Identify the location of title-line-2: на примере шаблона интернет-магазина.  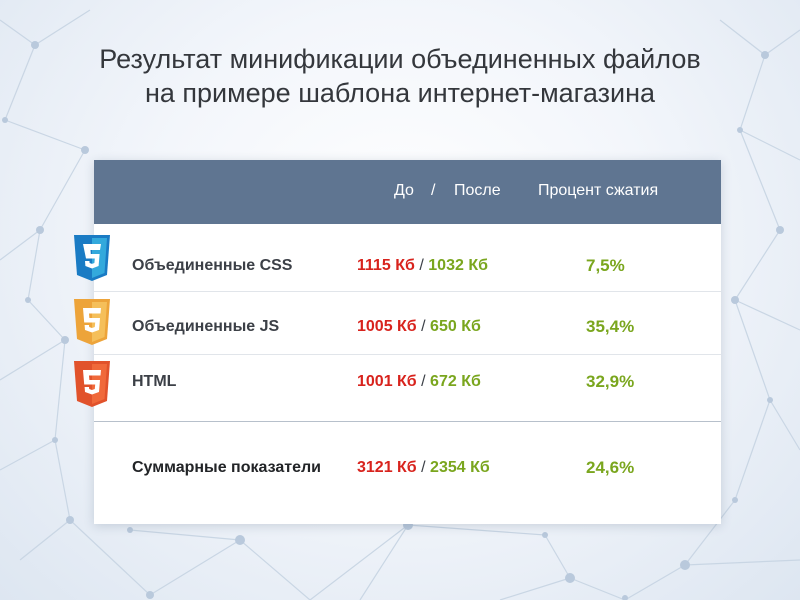
(400, 93).